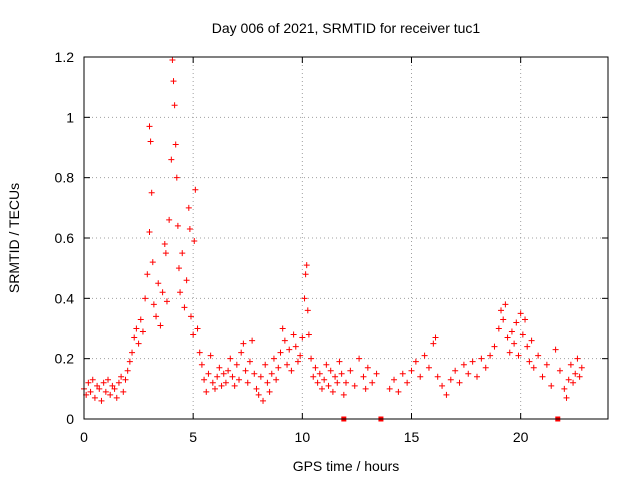 The width and height of the screenshot is (640, 480). Describe the element at coordinates (65, 238) in the screenshot. I see `y-tick-label: 0.6` at that location.